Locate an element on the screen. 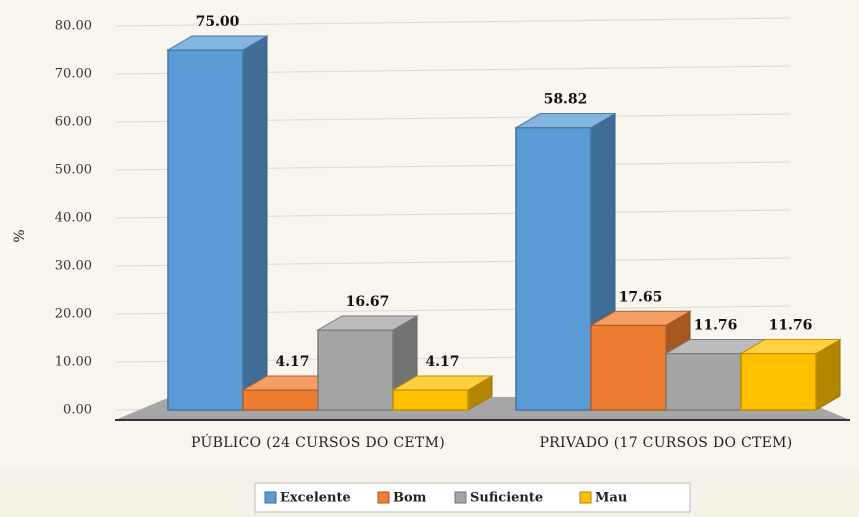  bar-side is located at coordinates (255, 223).